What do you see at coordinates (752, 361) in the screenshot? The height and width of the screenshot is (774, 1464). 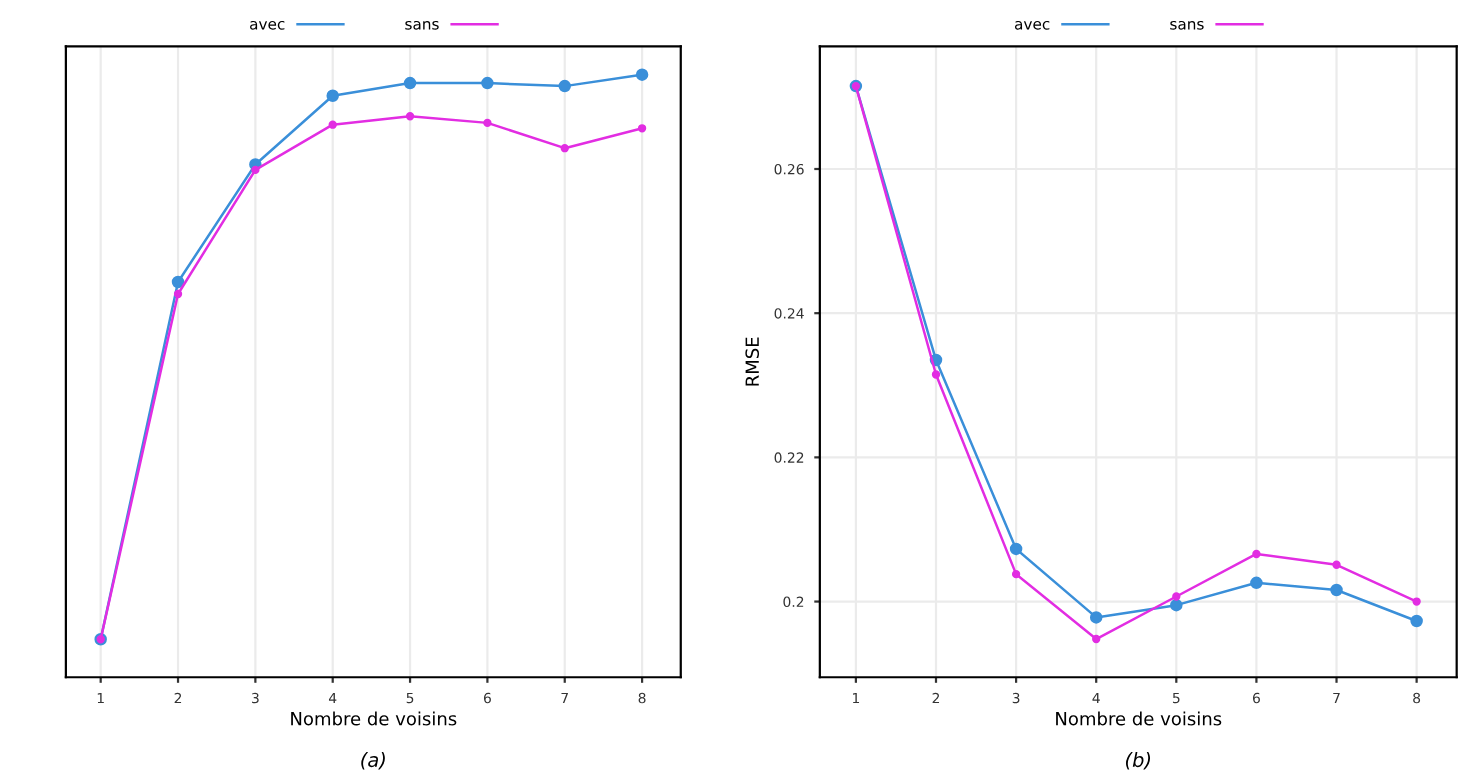 I see `y-axis-title: RMSE` at bounding box center [752, 361].